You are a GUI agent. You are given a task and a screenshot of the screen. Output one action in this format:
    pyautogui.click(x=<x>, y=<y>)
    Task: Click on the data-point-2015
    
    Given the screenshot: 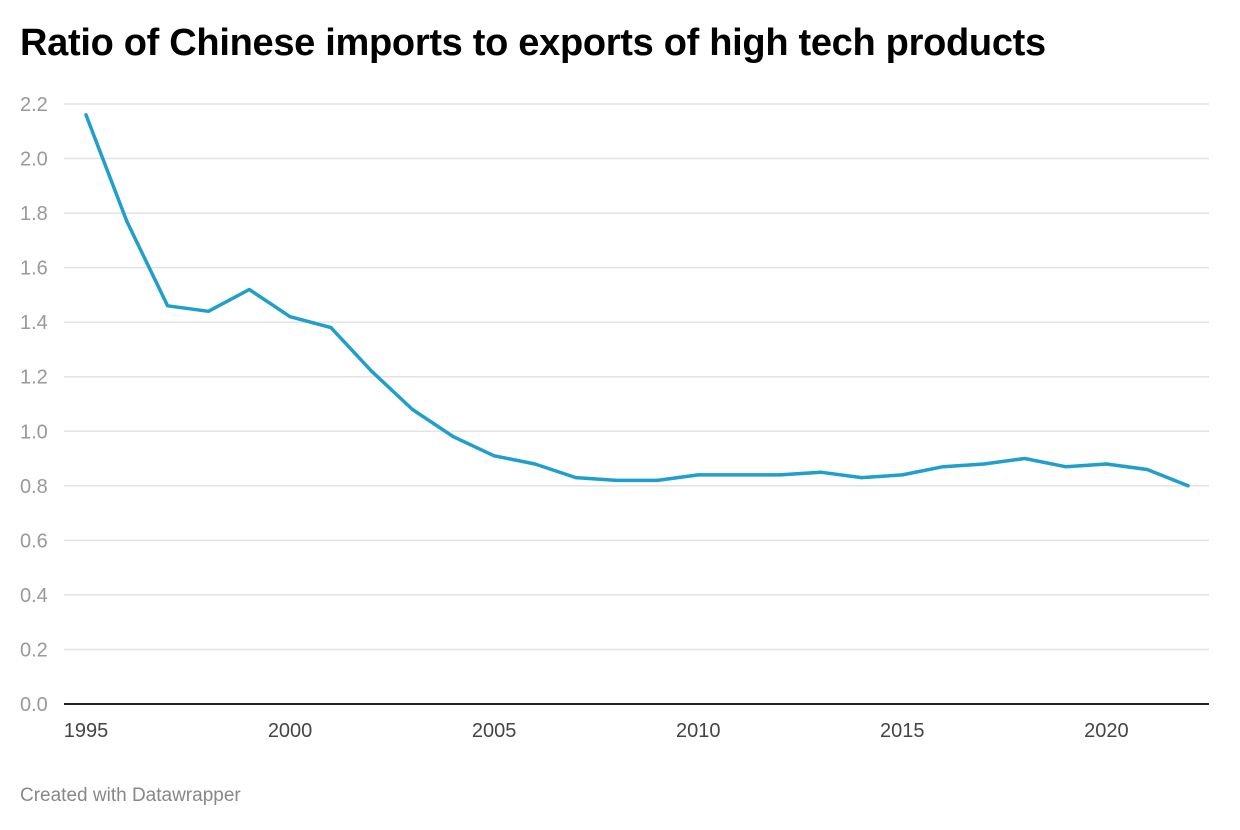 What is the action you would take?
    pyautogui.click(x=902, y=475)
    